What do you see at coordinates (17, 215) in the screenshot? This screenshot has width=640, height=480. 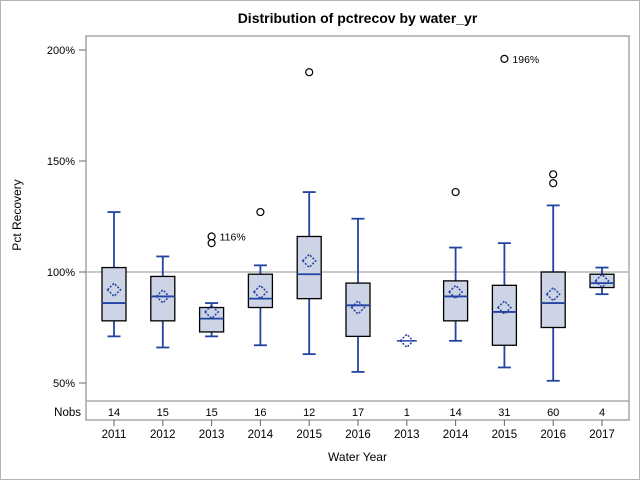 I see `y-axis-title: Pct Recovery` at bounding box center [17, 215].